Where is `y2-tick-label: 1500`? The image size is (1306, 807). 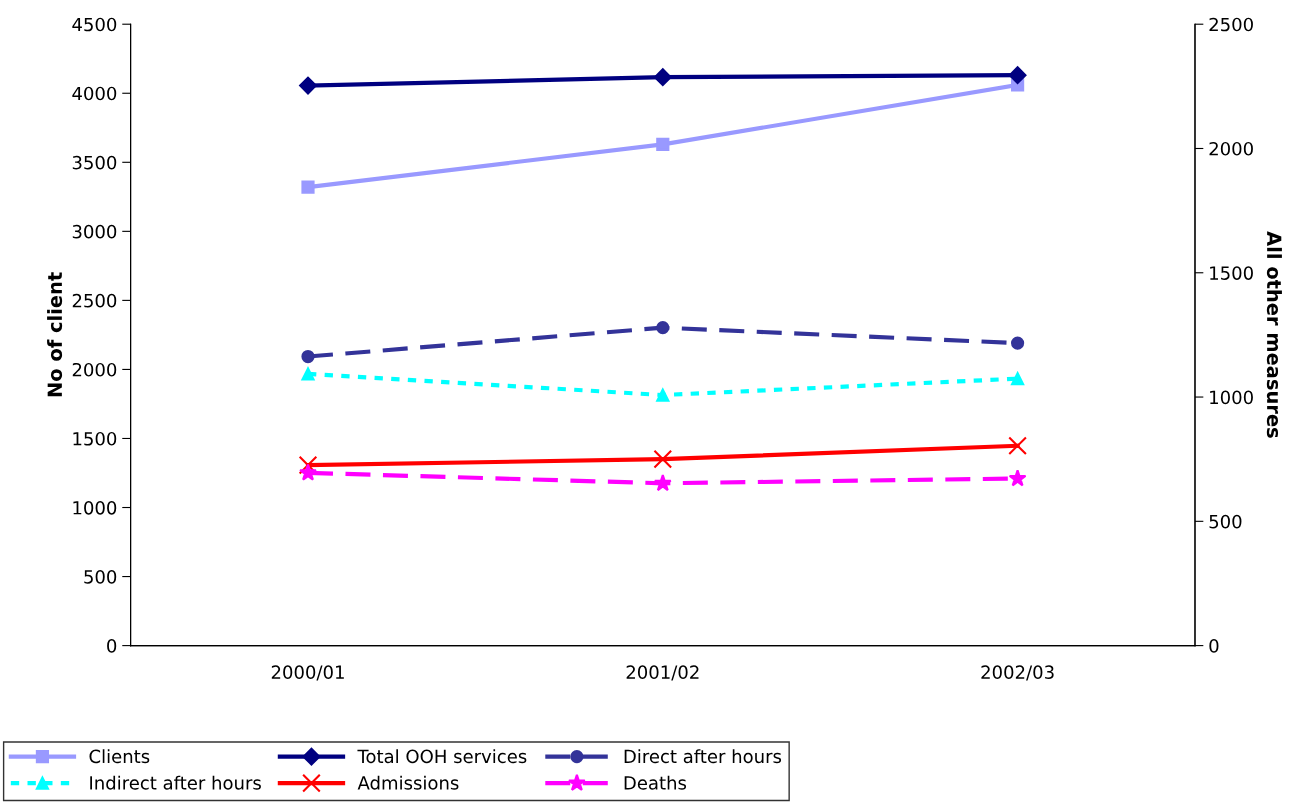
y2-tick-label: 1500 is located at coordinates (1231, 273).